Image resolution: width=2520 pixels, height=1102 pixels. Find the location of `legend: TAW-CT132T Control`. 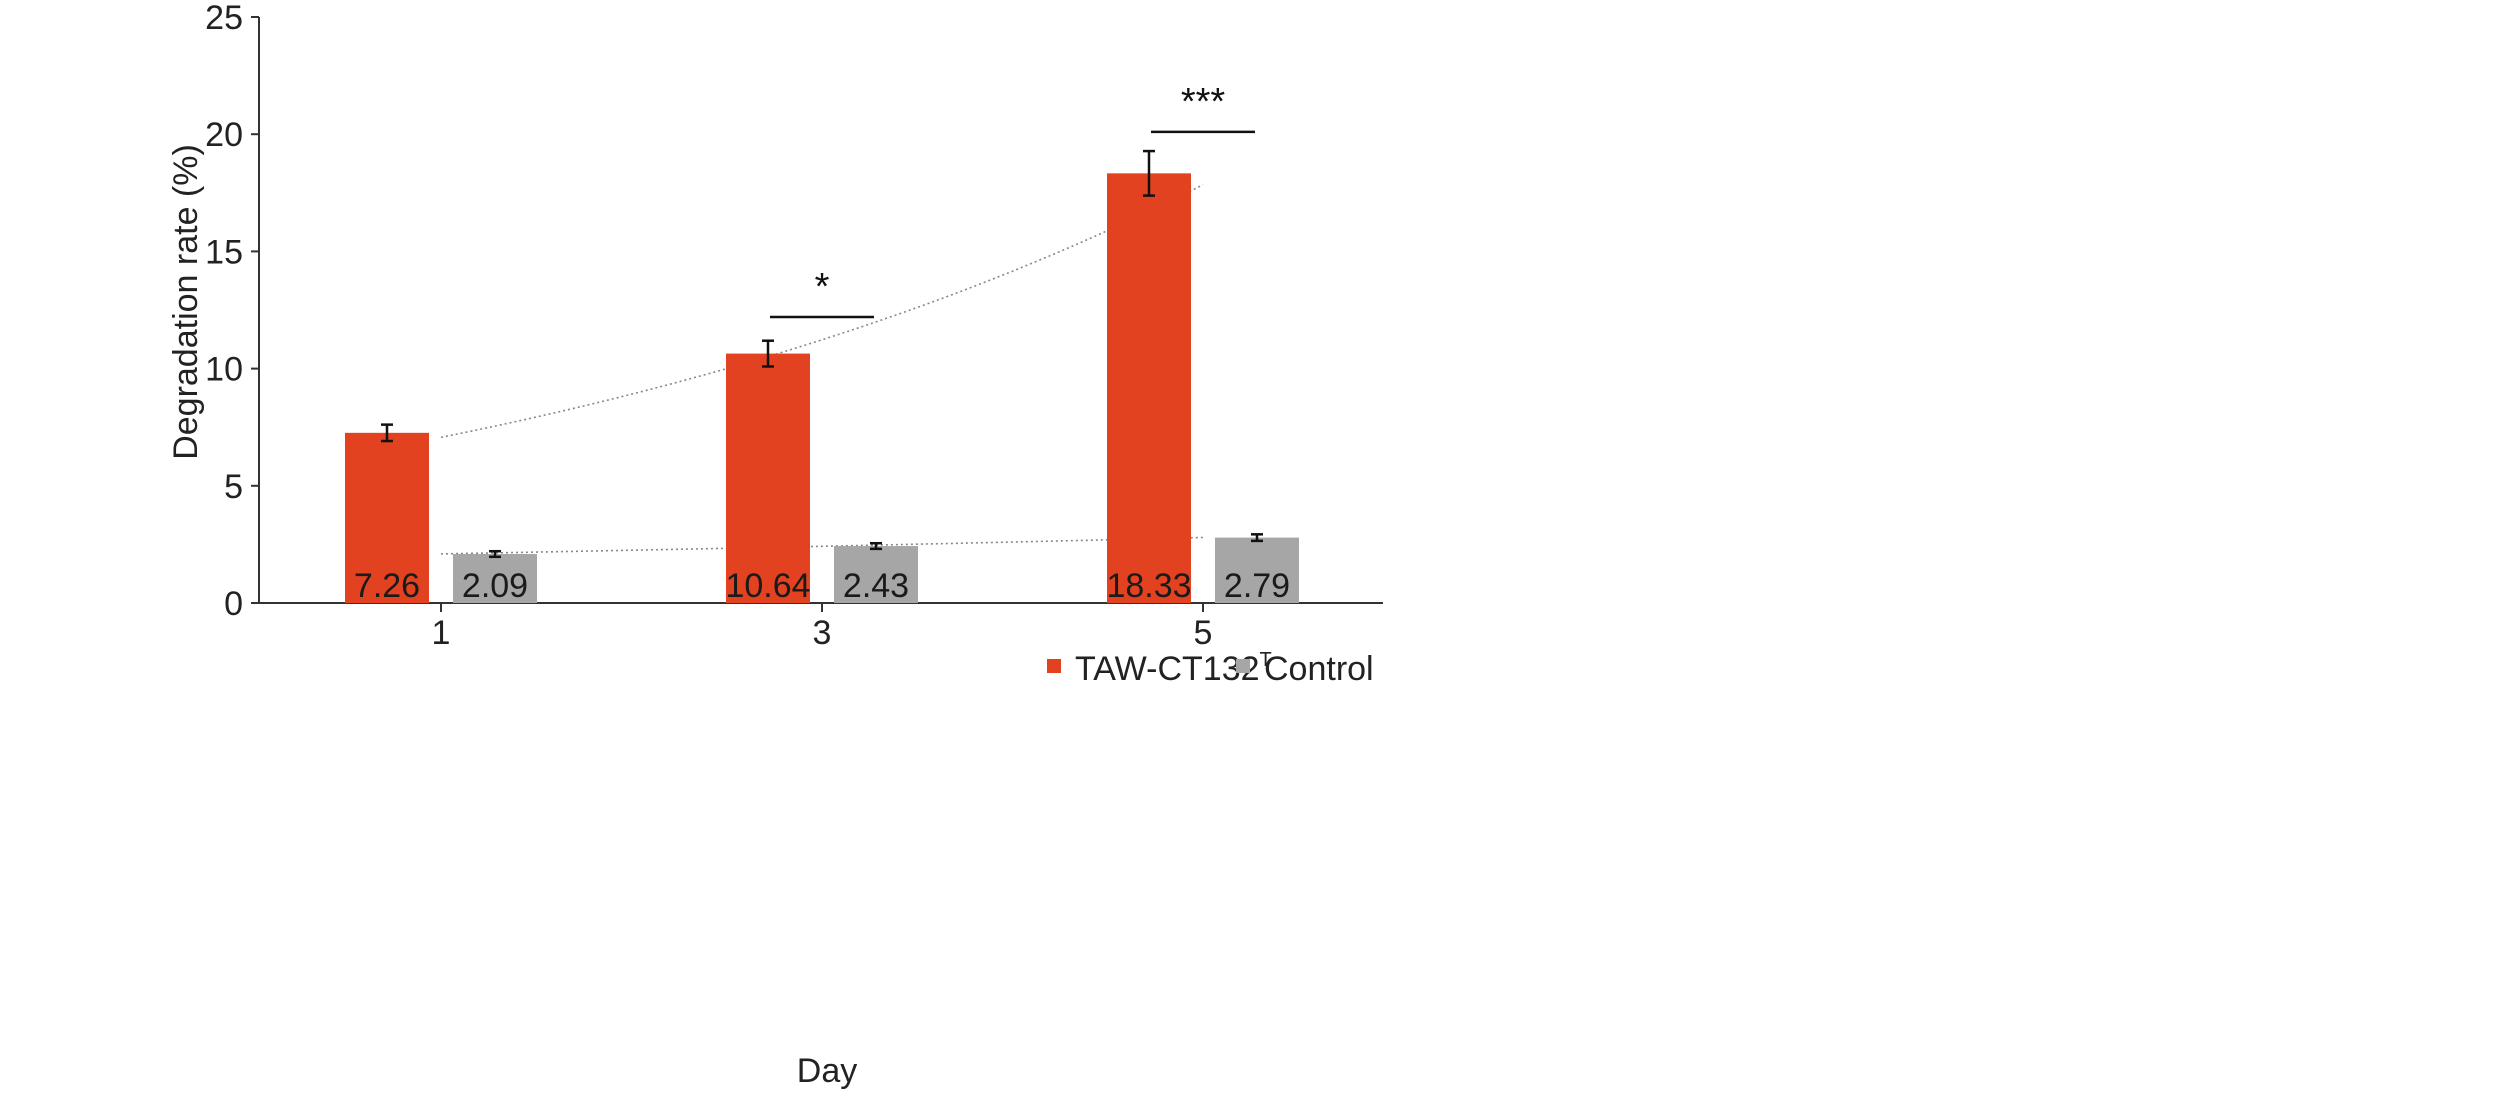

legend: TAW-CT132T Control is located at coordinates (1210, 668).